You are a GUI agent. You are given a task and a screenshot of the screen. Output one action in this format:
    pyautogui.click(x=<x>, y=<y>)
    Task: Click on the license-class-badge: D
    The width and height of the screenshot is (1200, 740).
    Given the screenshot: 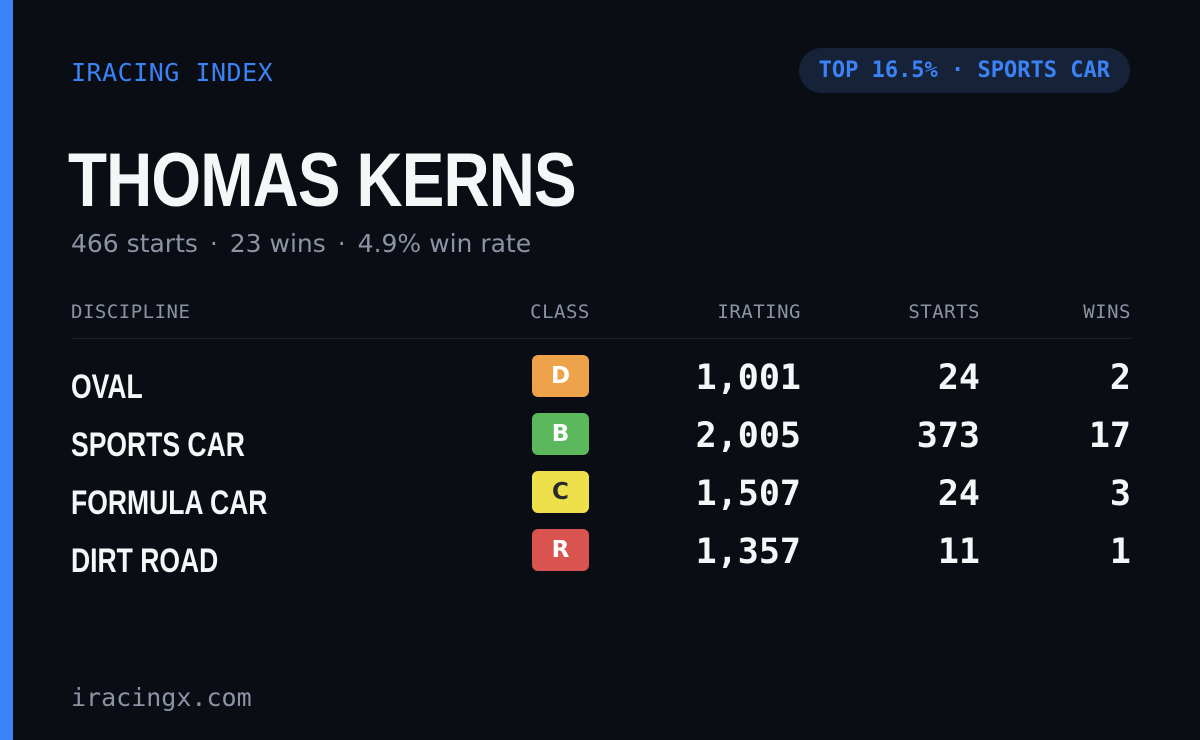 What is the action you would take?
    pyautogui.click(x=560, y=376)
    